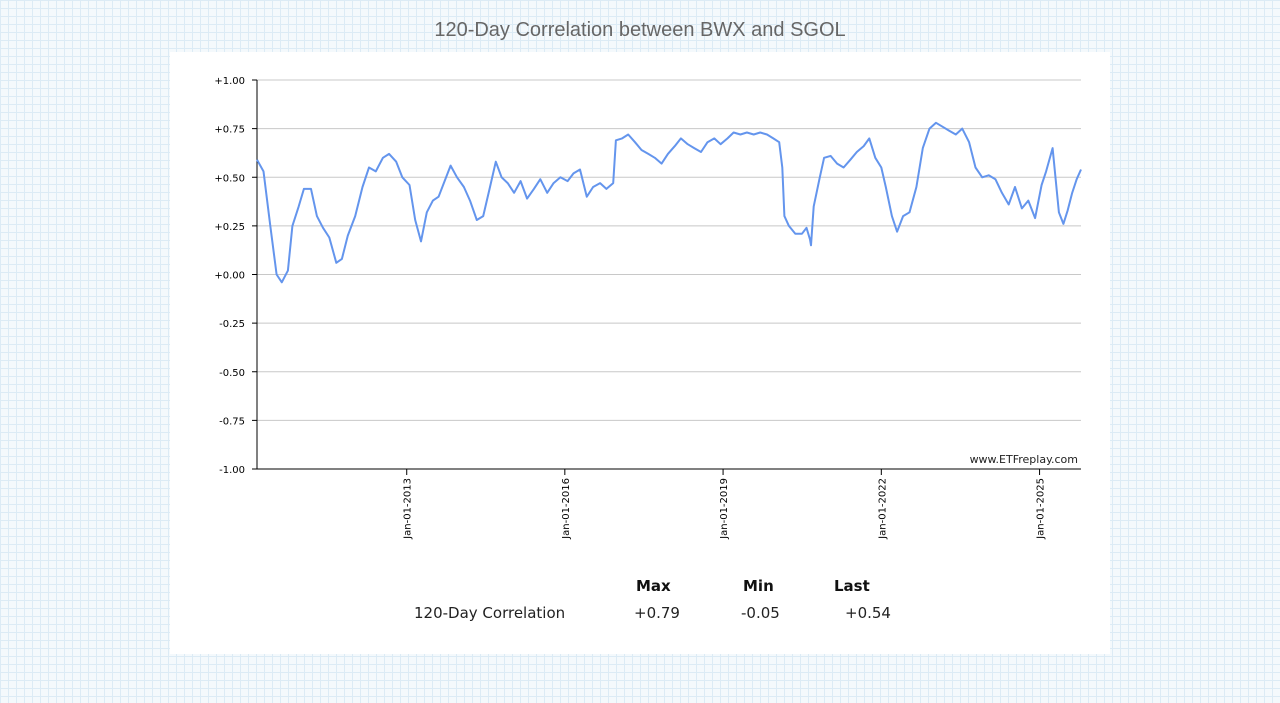 Image resolution: width=1280 pixels, height=703 pixels. What do you see at coordinates (758, 586) in the screenshot?
I see `stats-header-min: Min` at bounding box center [758, 586].